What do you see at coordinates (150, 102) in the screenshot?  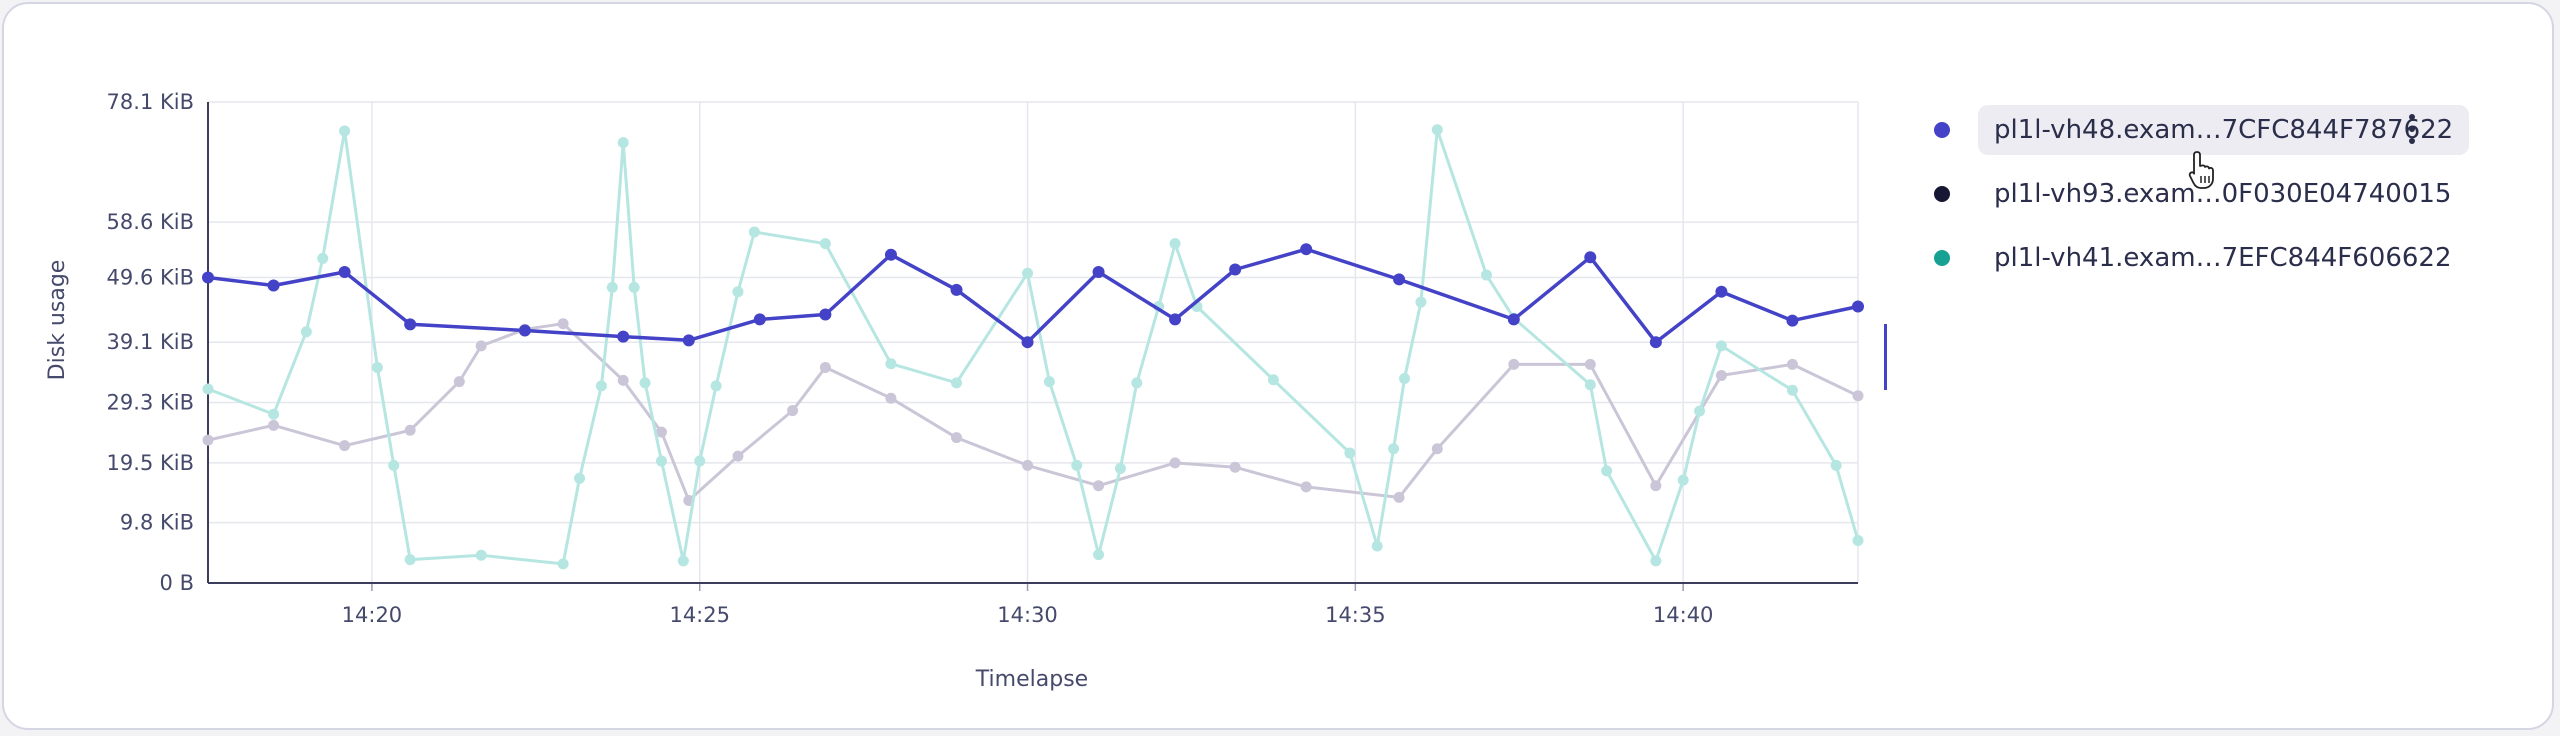 I see `y-tick-label: 78.1 KiB` at bounding box center [150, 102].